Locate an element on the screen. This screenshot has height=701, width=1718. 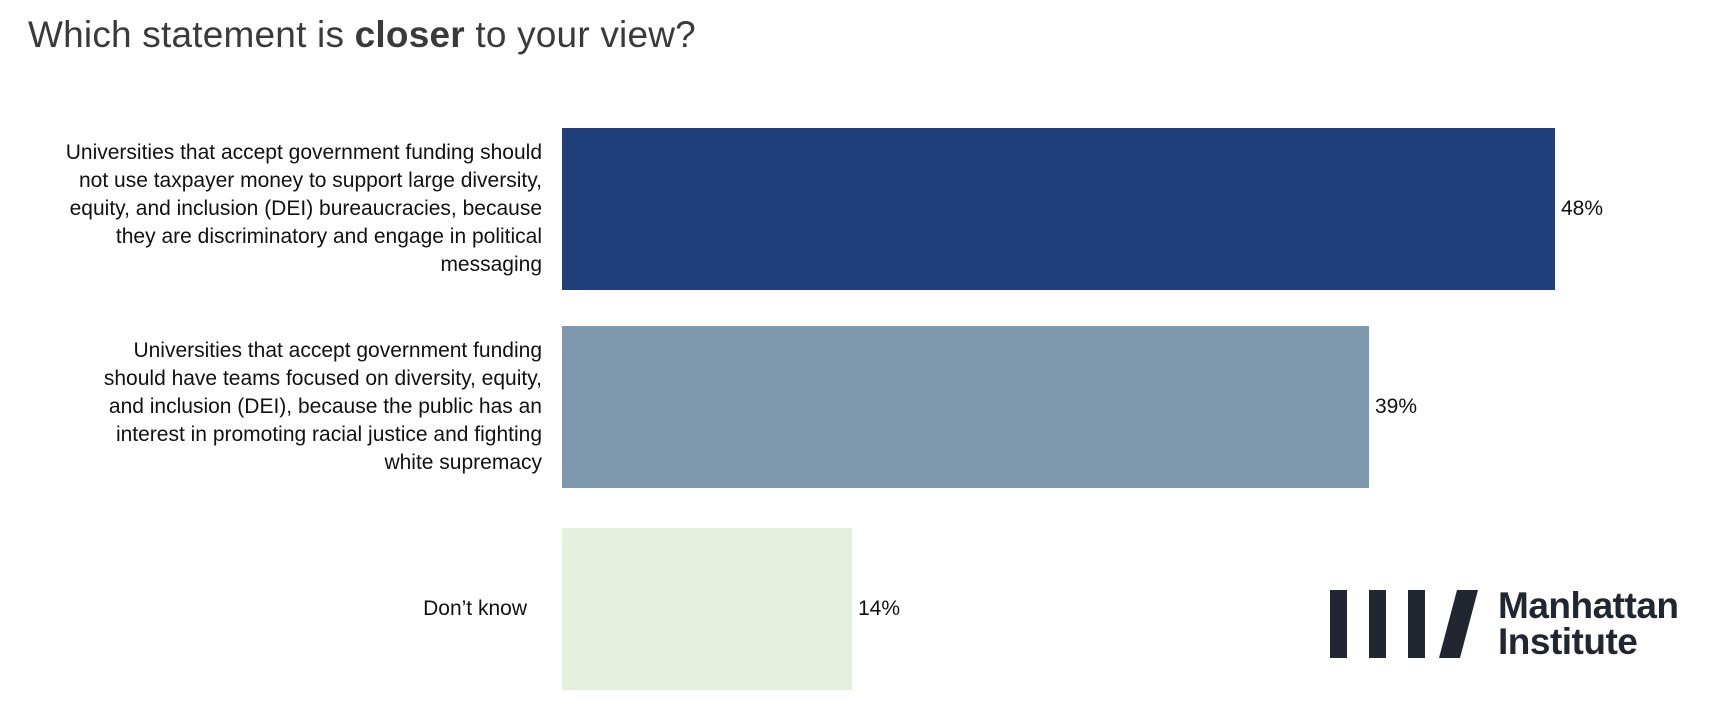
logo-text: Manhattan Institute is located at coordinates (1588, 623).